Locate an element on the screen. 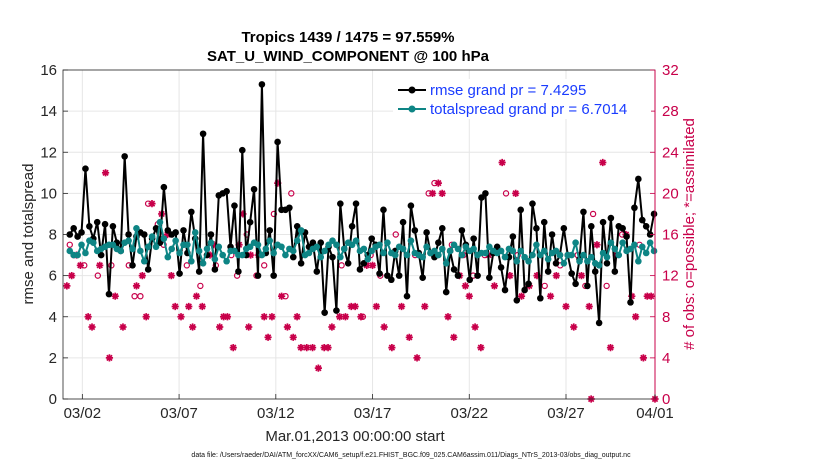 Image resolution: width=830 pixels, height=470 pixels. y-tick-label-right: 4 is located at coordinates (666, 358).